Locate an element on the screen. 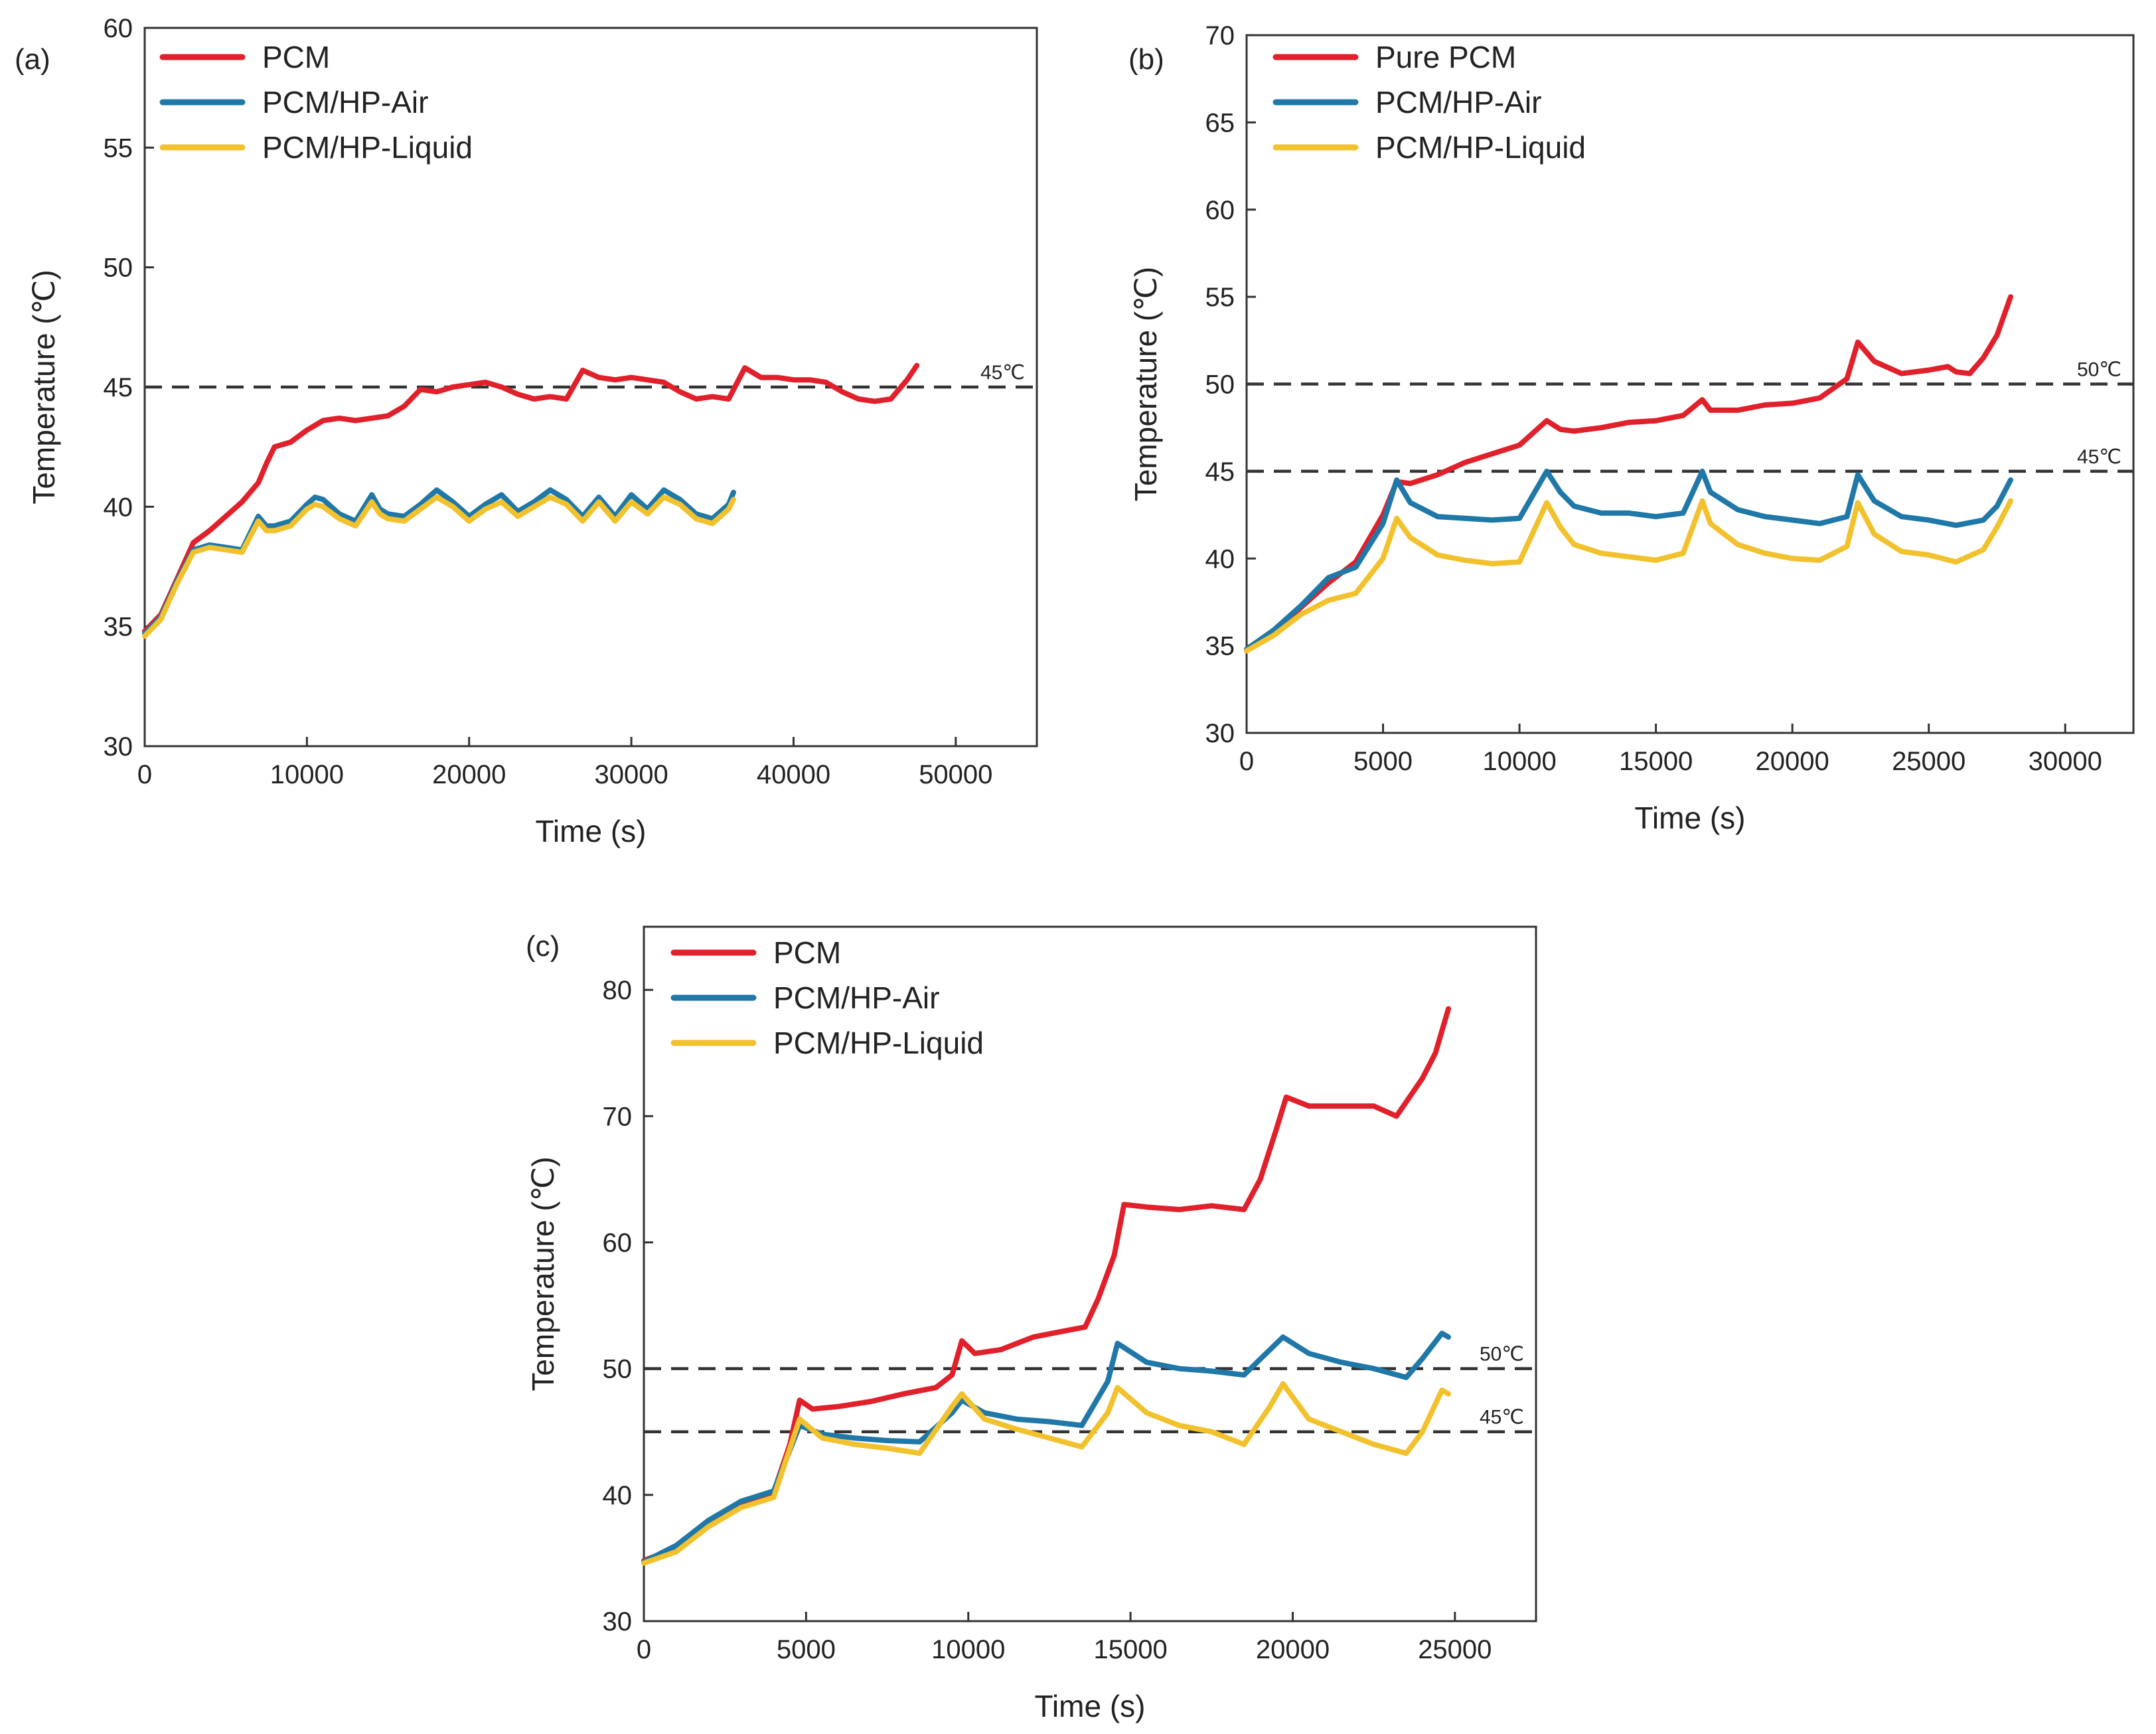 This screenshot has width=2156, height=1734. y-tick-label: 65 is located at coordinates (1220, 122).